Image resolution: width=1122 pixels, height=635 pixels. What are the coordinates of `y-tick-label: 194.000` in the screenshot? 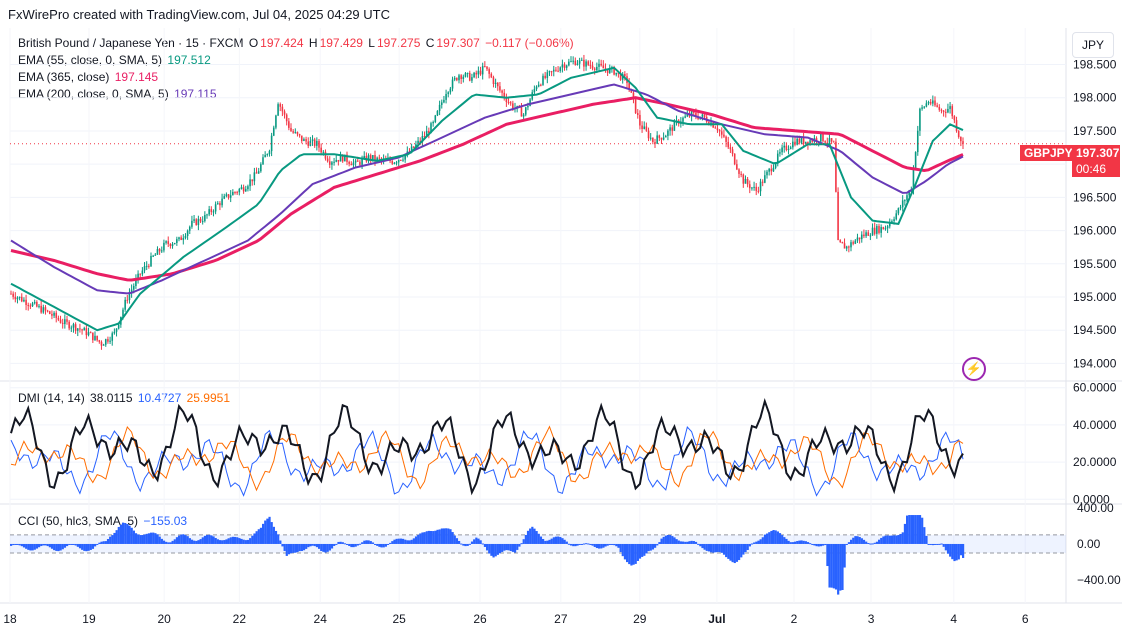 It's located at (1095, 363).